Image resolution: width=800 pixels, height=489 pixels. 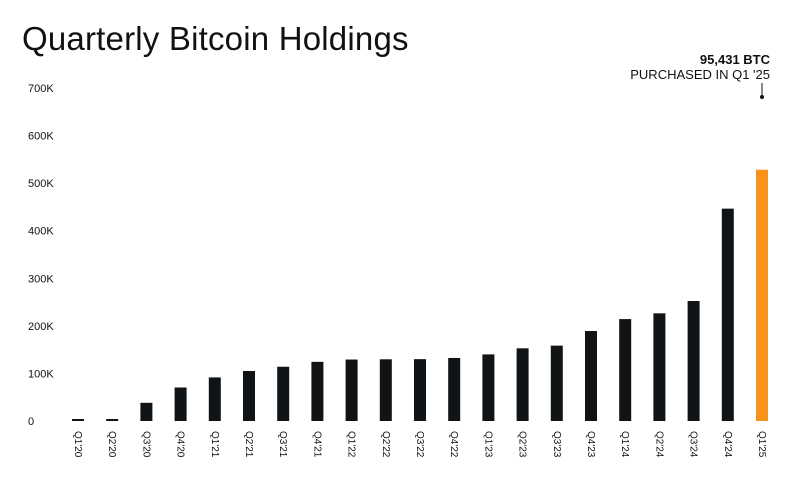 What do you see at coordinates (77, 444) in the screenshot?
I see `x-category-label: Q1'20` at bounding box center [77, 444].